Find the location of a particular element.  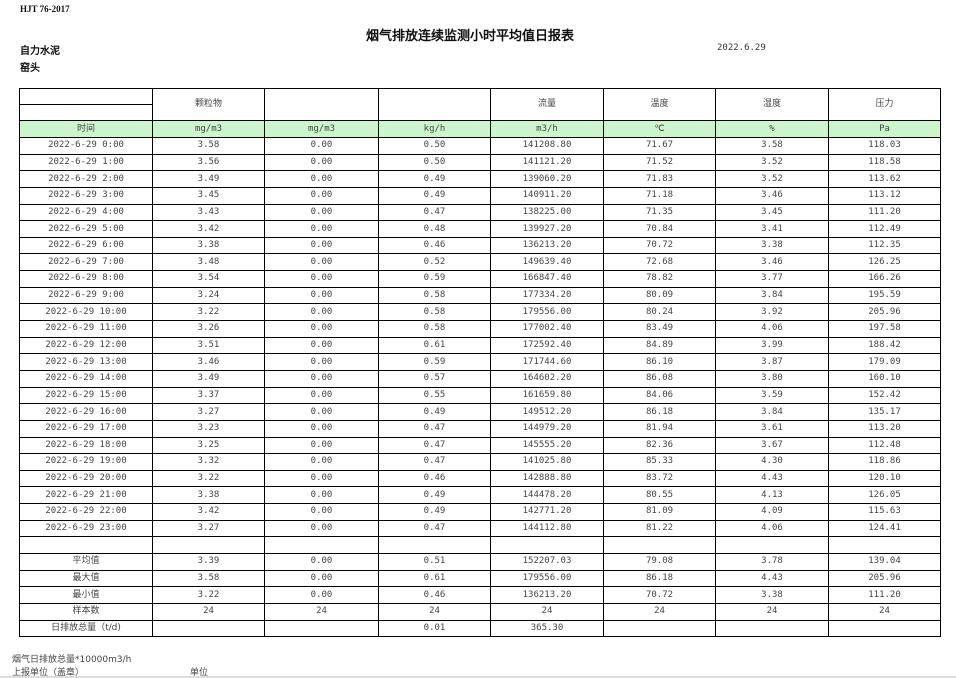

unit-cell: m3/h is located at coordinates (547, 129).